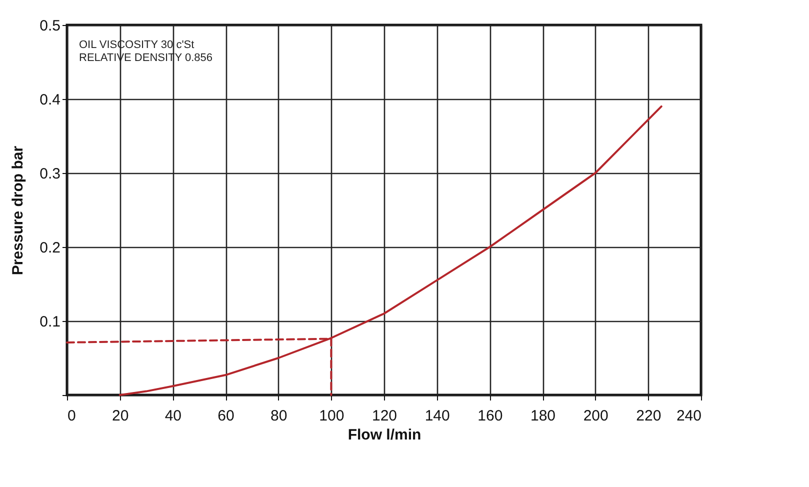  Describe the element at coordinates (18, 211) in the screenshot. I see `y-axis-title: Pressure drop bar` at that location.